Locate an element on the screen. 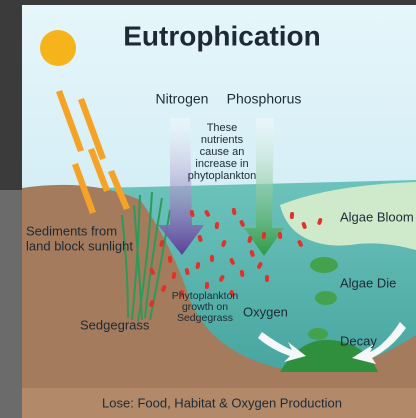 Image resolution: width=416 pixels, height=418 pixels. decay-arrow-right is located at coordinates (379, 343).